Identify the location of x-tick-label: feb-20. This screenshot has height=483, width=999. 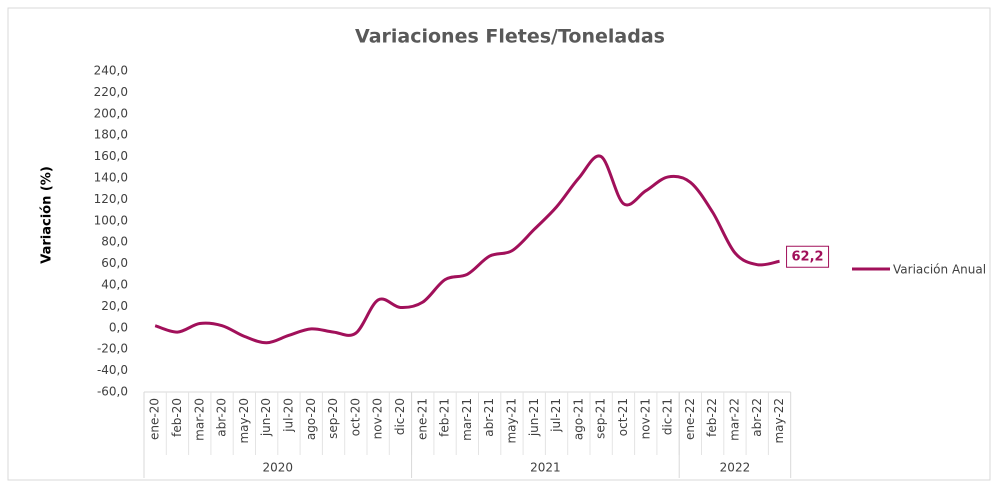
(177, 417).